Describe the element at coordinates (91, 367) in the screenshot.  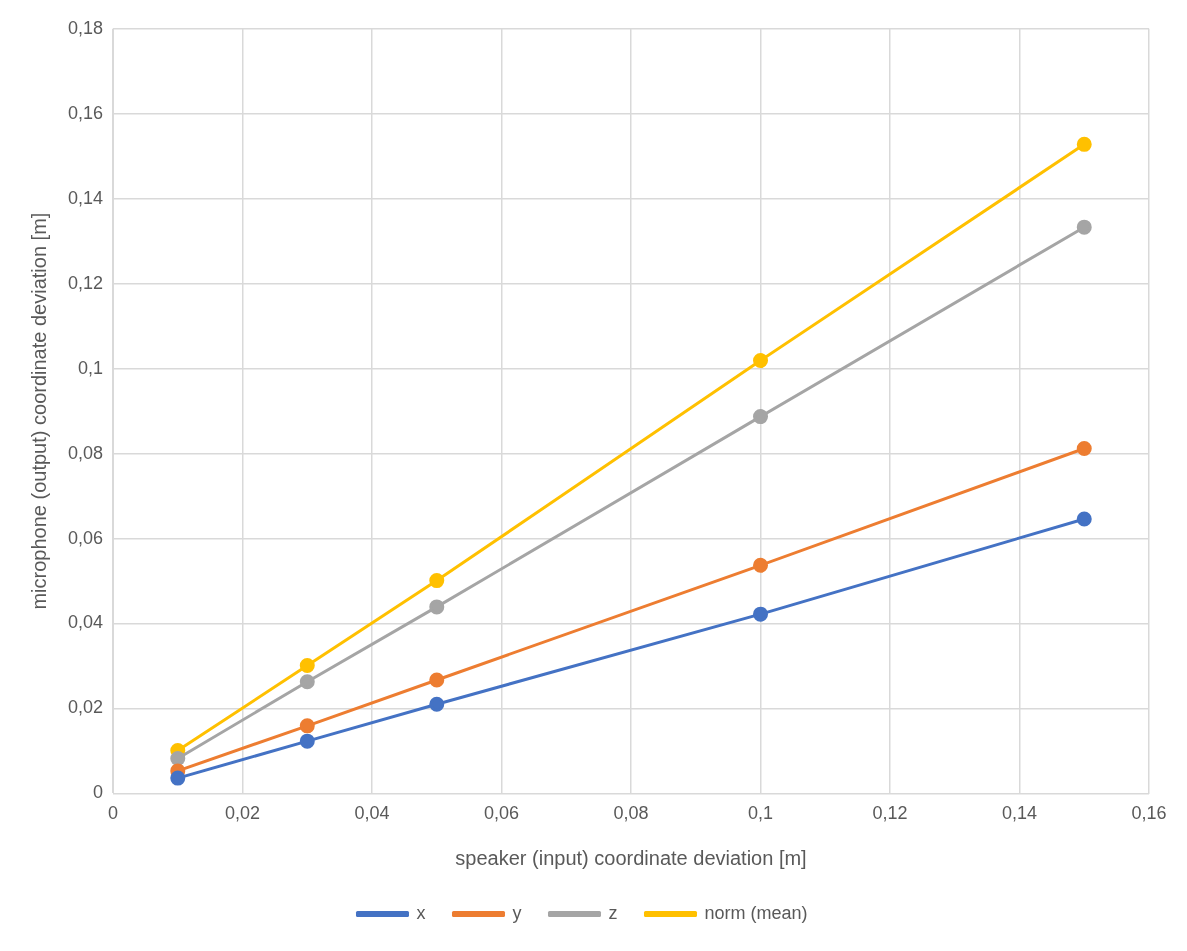
I see `y-tick-label: 0,1` at that location.